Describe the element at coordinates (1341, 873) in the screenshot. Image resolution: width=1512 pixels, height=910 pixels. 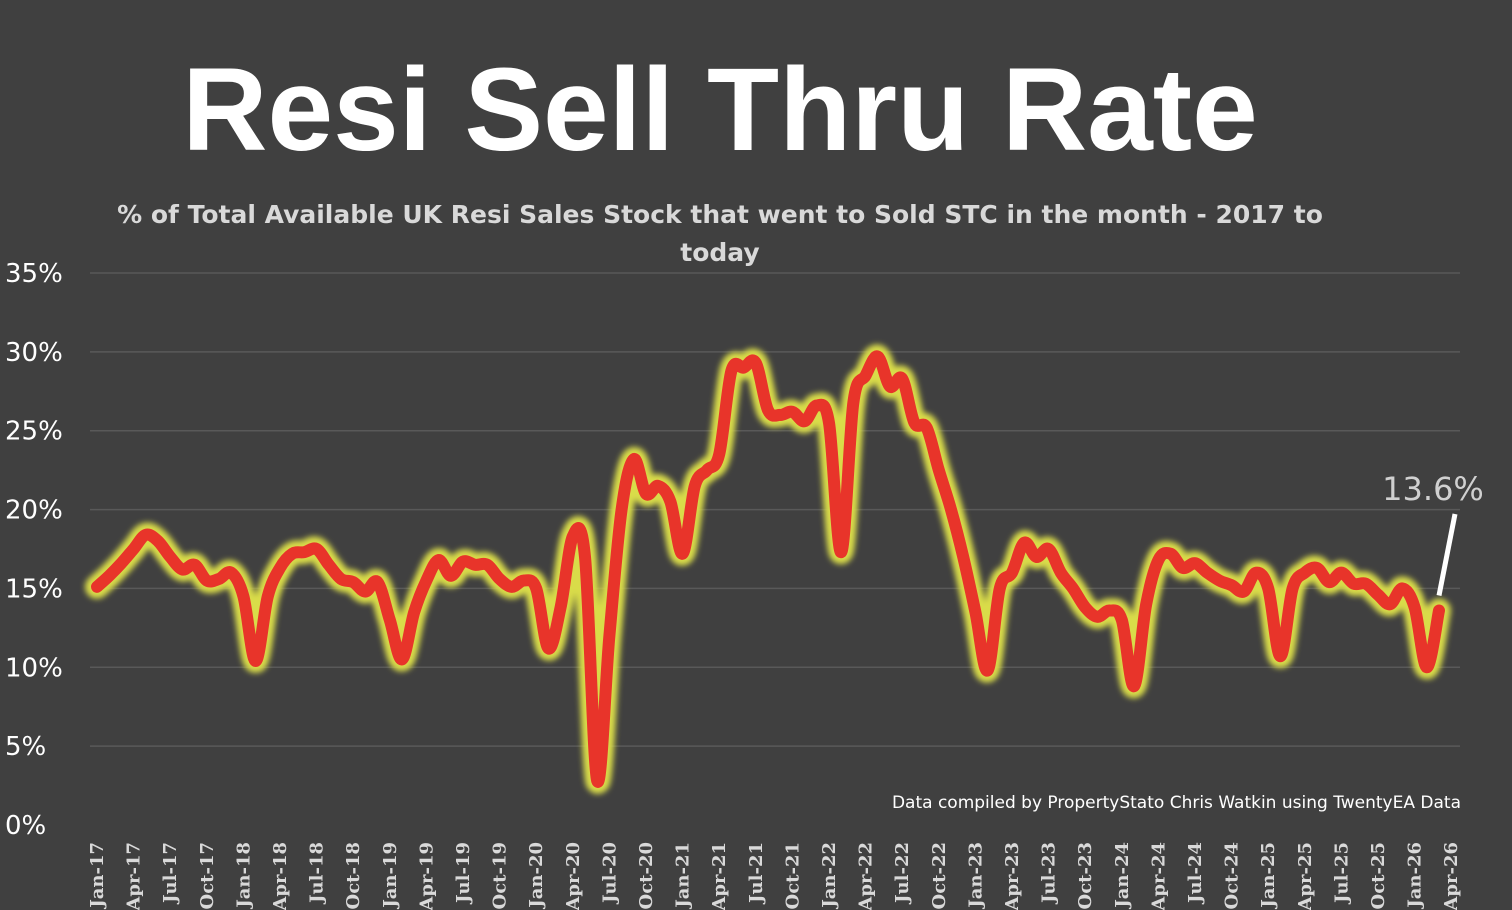
I see `x-tick-label: Jul-25` at that location.